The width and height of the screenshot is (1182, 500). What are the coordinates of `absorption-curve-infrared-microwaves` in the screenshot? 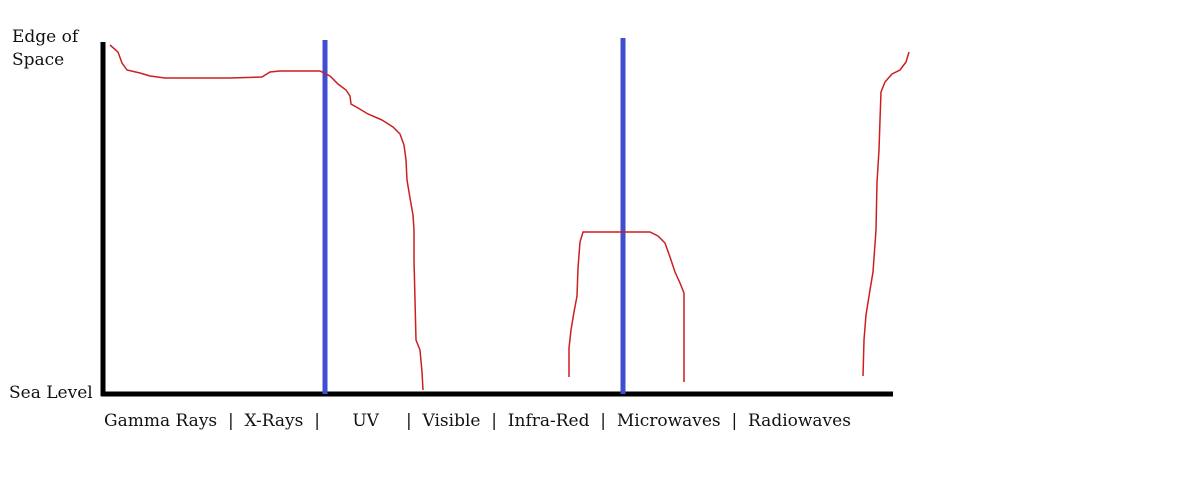 It's located at (626, 306).